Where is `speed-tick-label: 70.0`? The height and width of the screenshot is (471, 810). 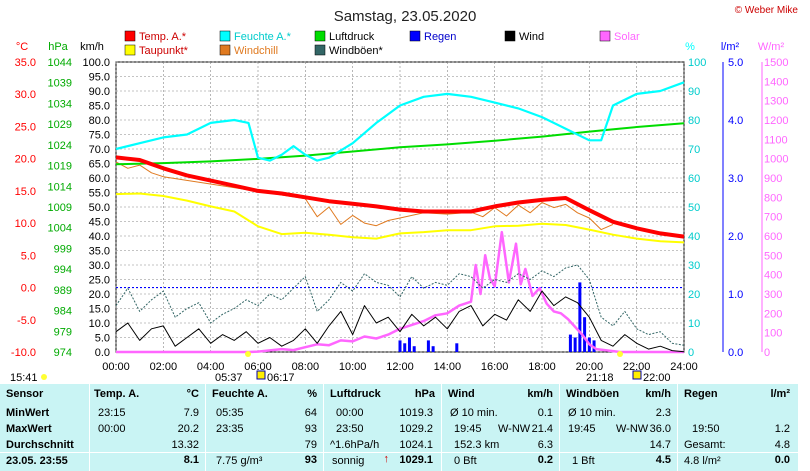 speed-tick-label: 70.0 is located at coordinates (99, 150).